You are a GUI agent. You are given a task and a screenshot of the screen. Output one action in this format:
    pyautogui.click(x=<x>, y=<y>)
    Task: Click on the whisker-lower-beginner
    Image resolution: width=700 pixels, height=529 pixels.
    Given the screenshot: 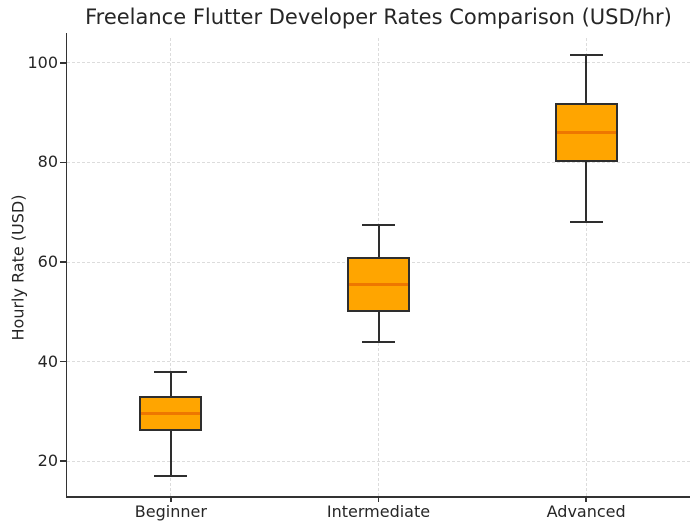 What is the action you would take?
    pyautogui.click(x=170, y=454)
    